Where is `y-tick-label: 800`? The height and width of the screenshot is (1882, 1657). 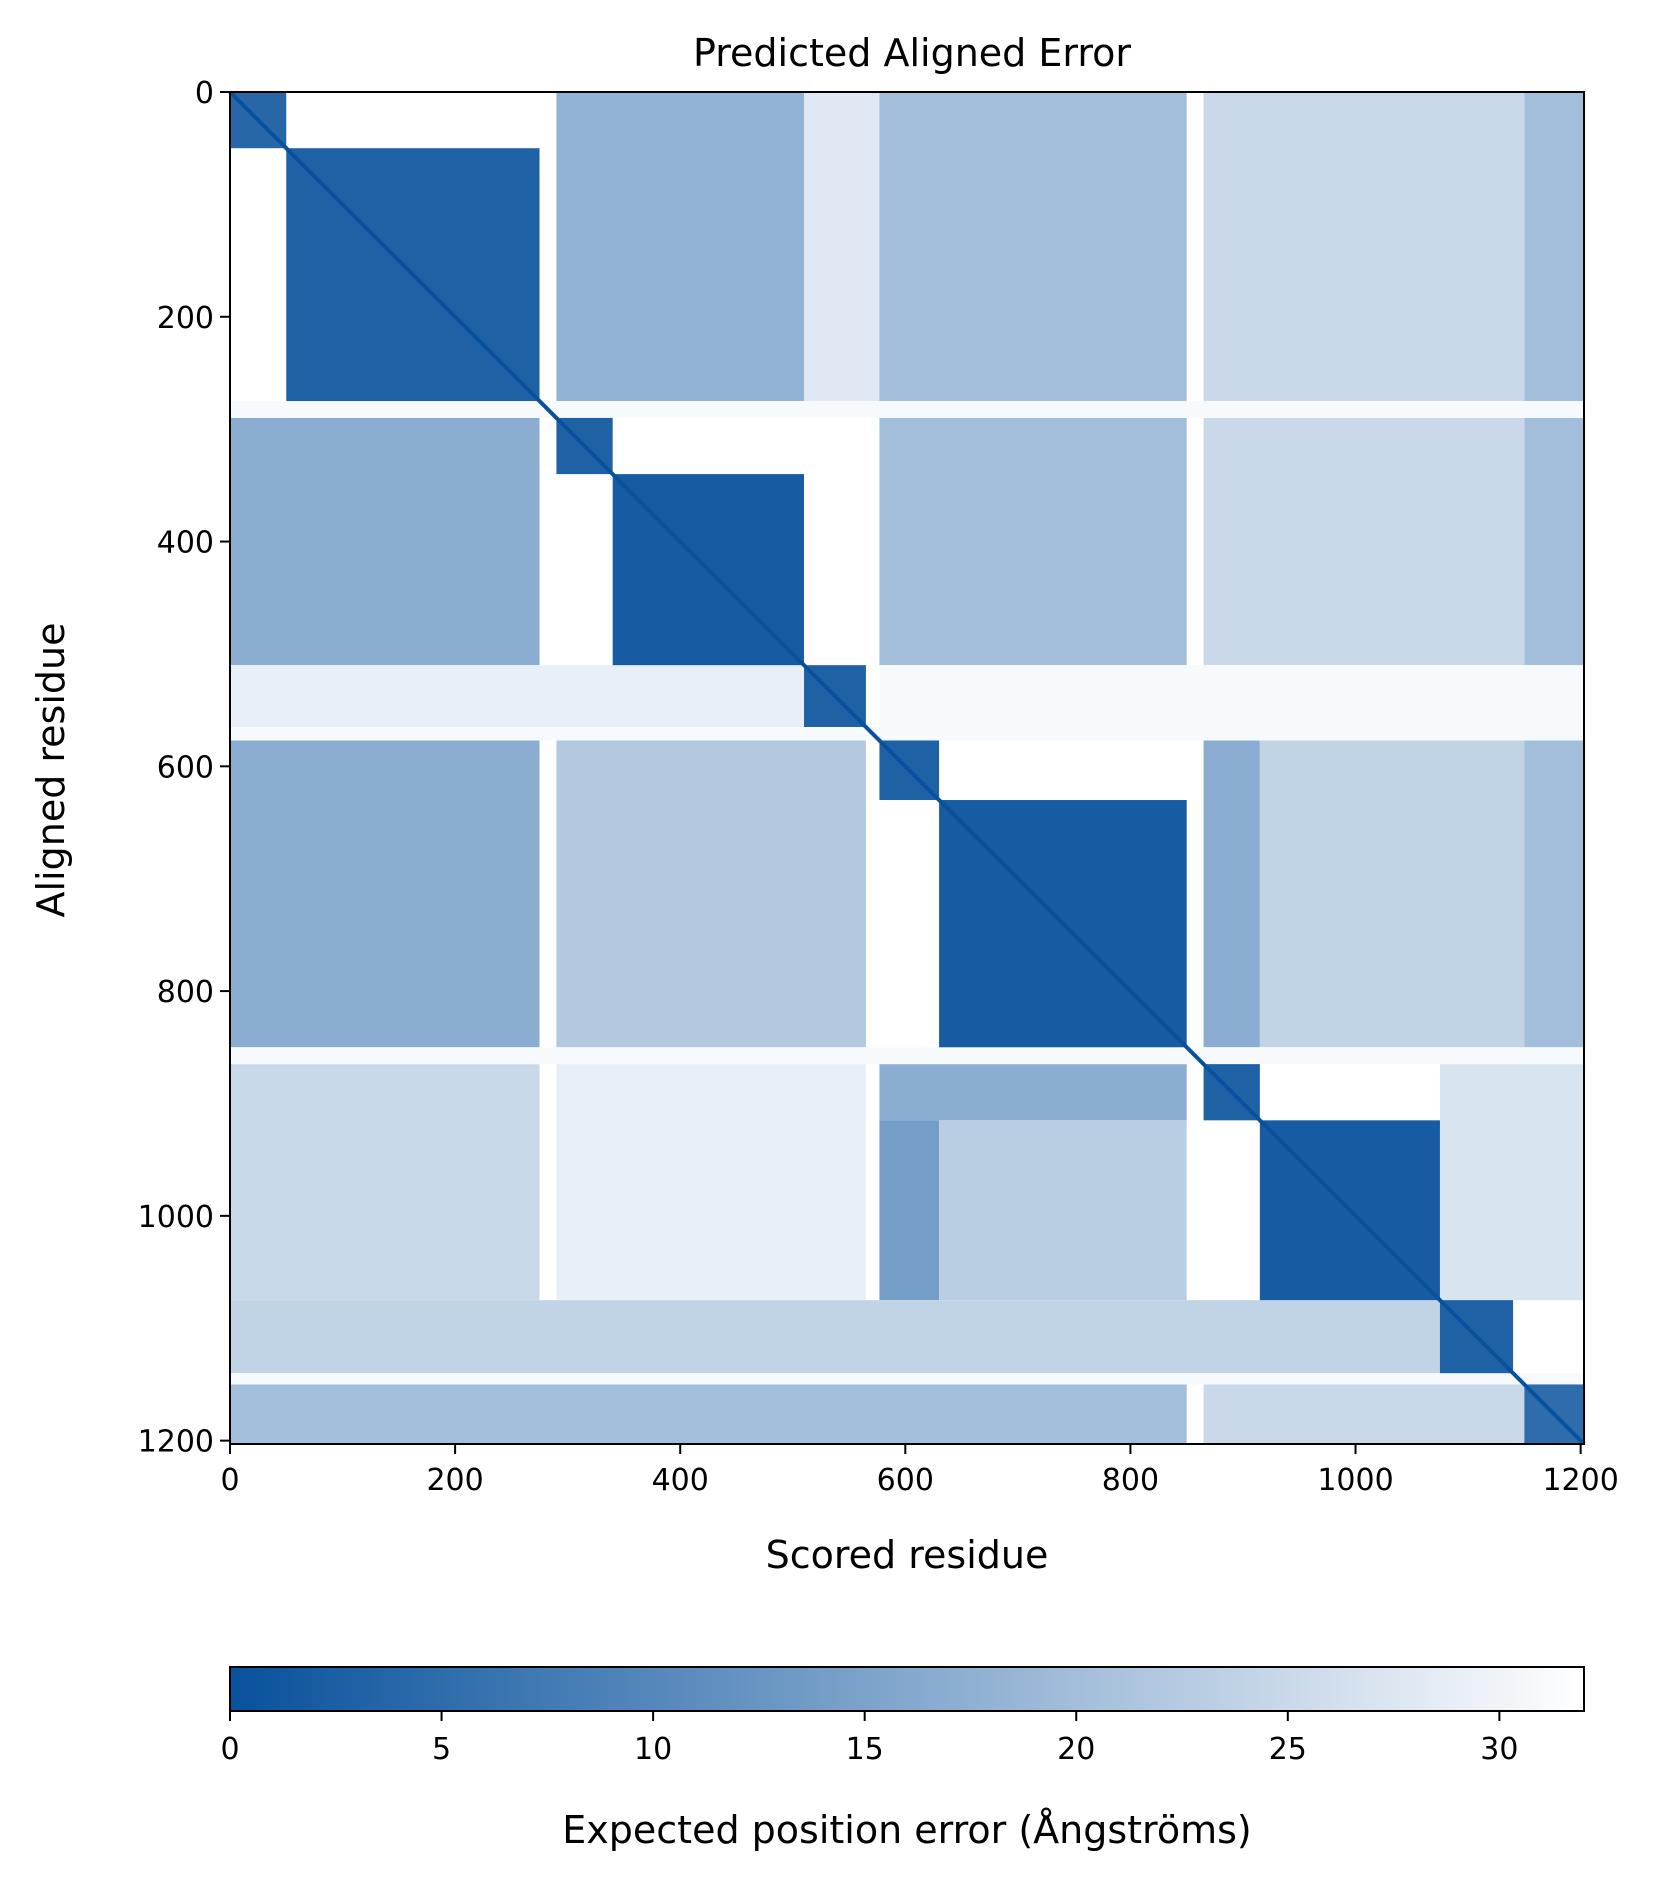
y-tick-label: 800 is located at coordinates (185, 992).